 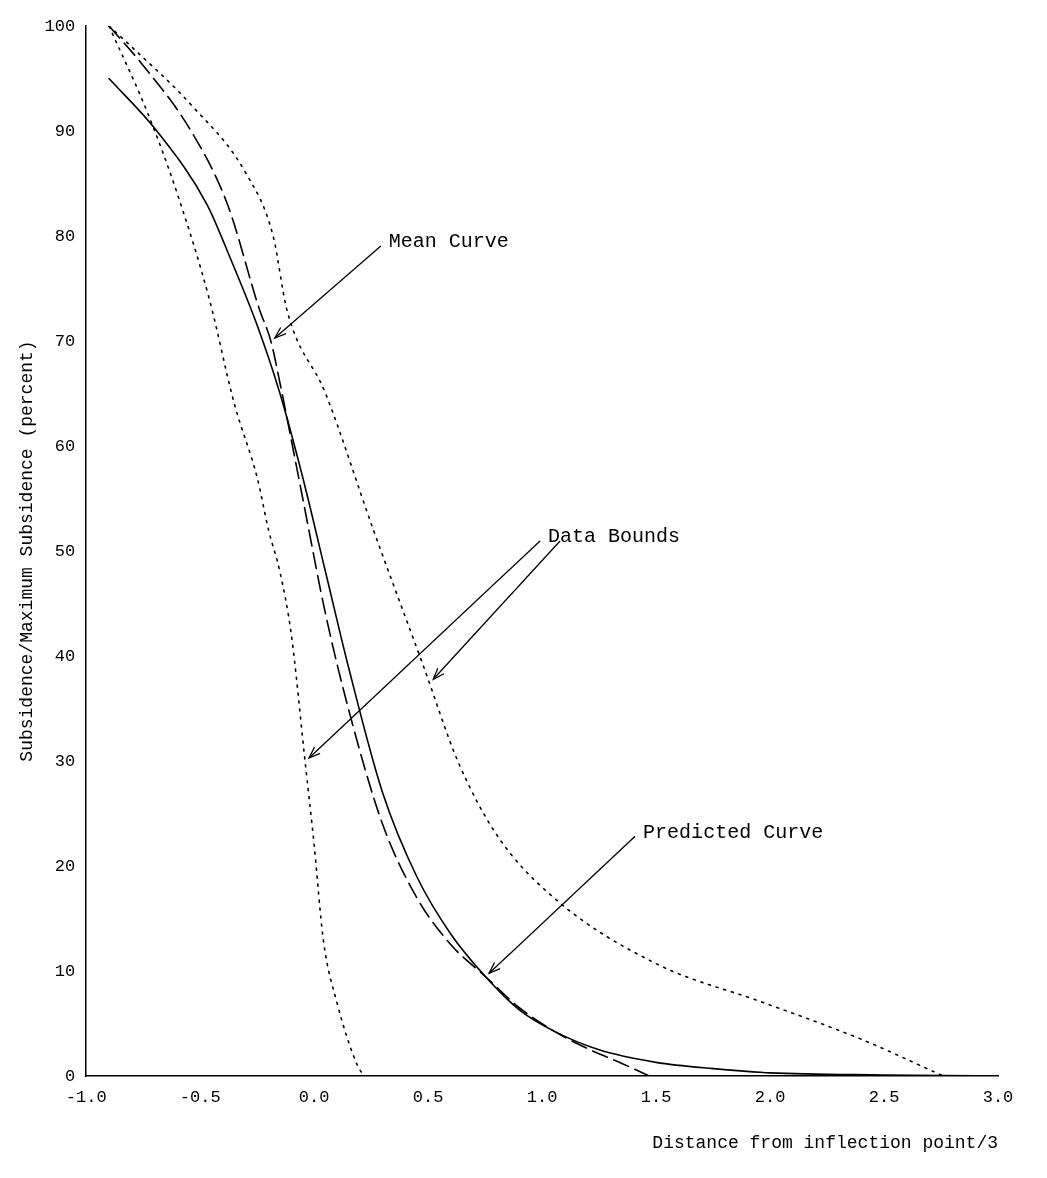 I want to click on x-tick-label: -0.5, so click(x=200, y=1097).